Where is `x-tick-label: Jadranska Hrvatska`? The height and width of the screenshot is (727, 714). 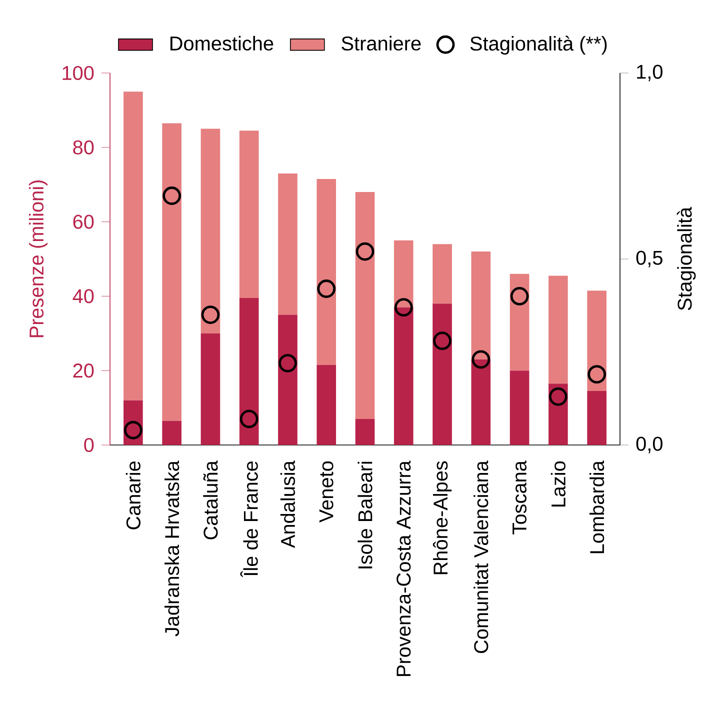 x-tick-label: Jadranska Hrvatska is located at coordinates (172, 548).